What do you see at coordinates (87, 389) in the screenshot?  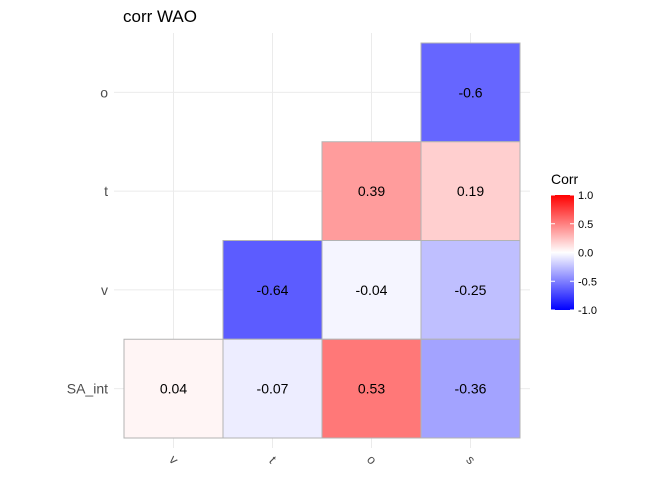 I see `y-tick-label: SA_int` at bounding box center [87, 389].